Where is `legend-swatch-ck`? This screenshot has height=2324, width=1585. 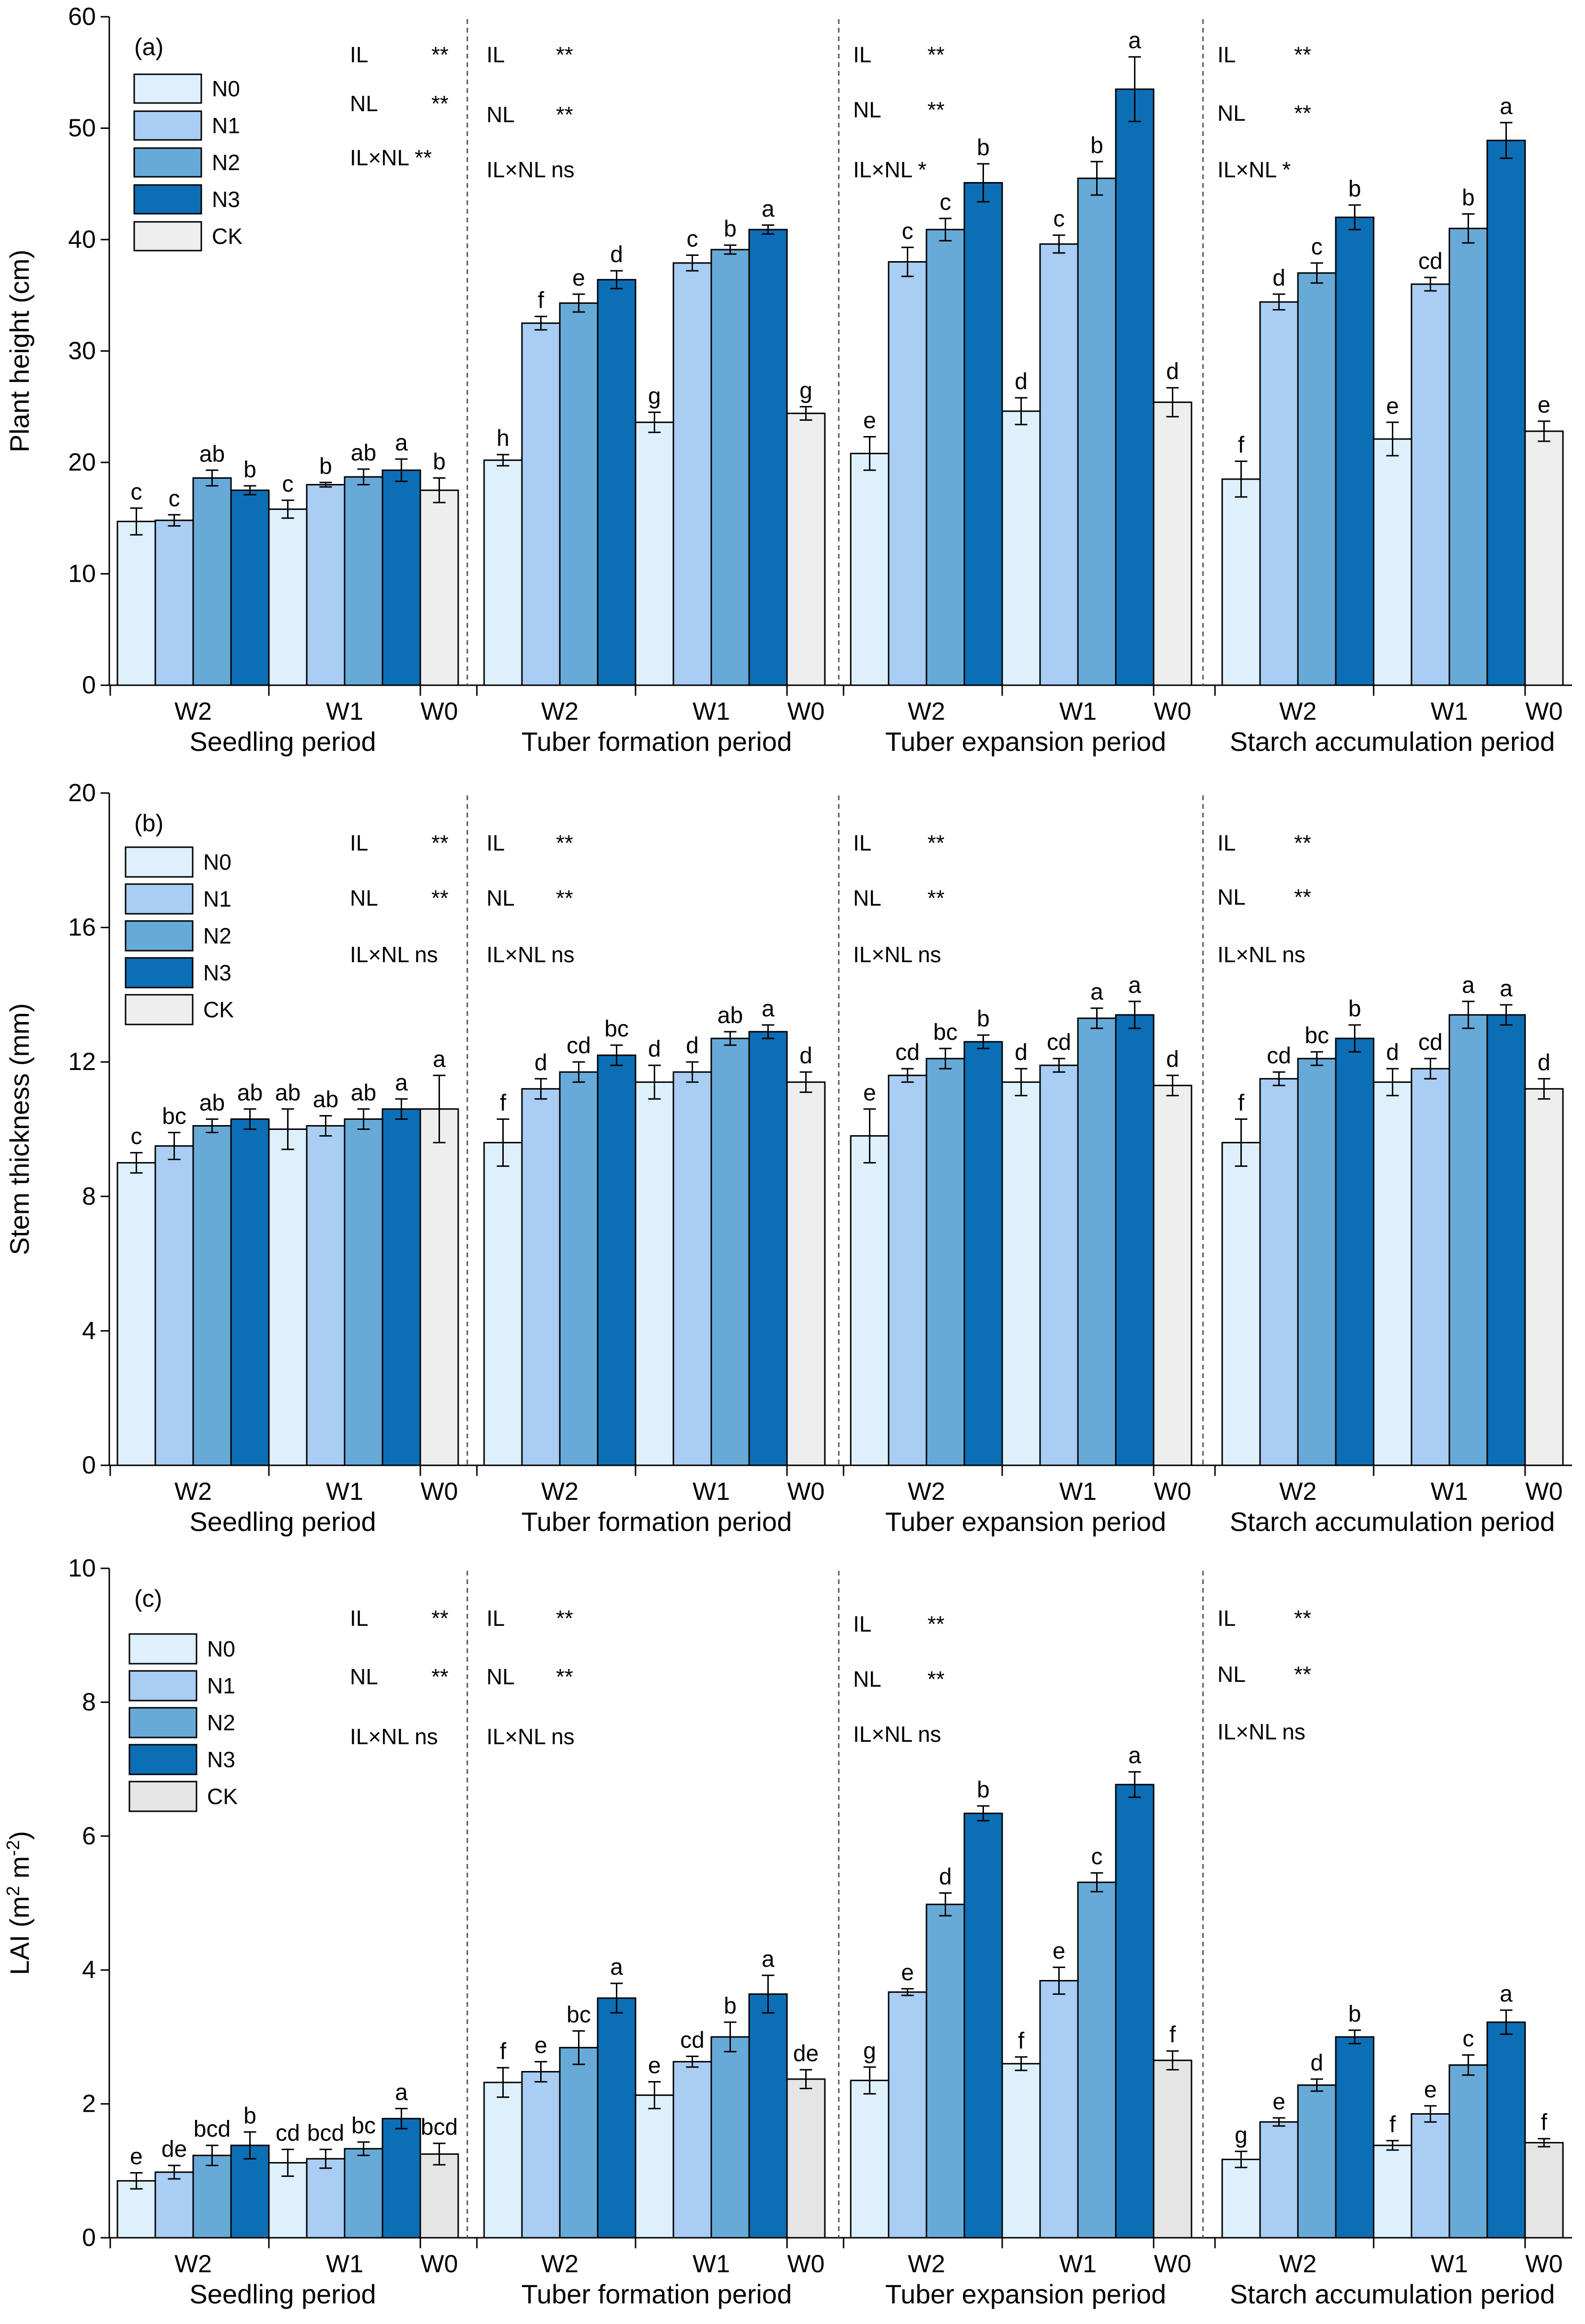 legend-swatch-ck is located at coordinates (167, 236).